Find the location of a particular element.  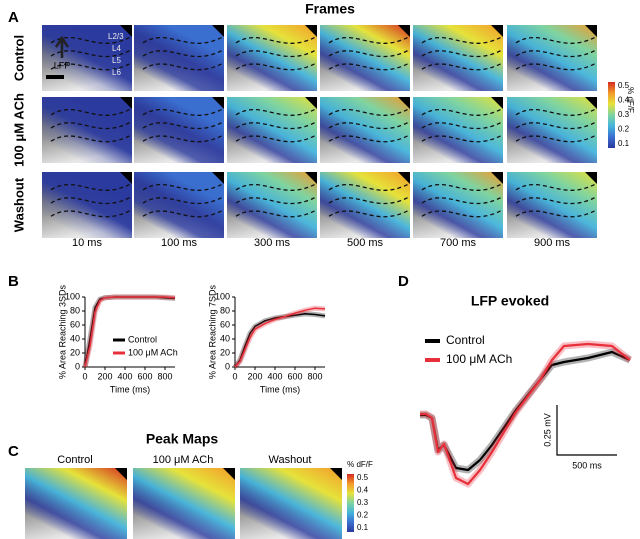

legend-label: 100 μM ACh is located at coordinates (479, 359).